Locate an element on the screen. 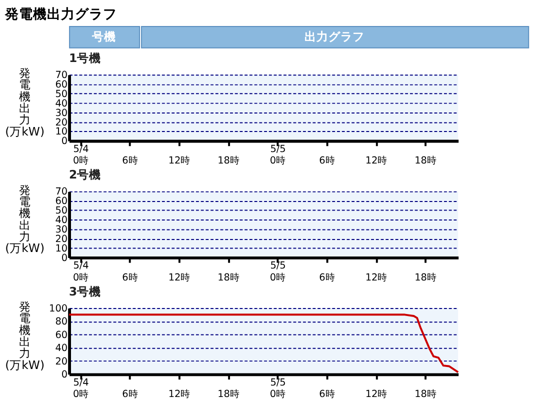  text: 出力グラフ is located at coordinates (334, 37).